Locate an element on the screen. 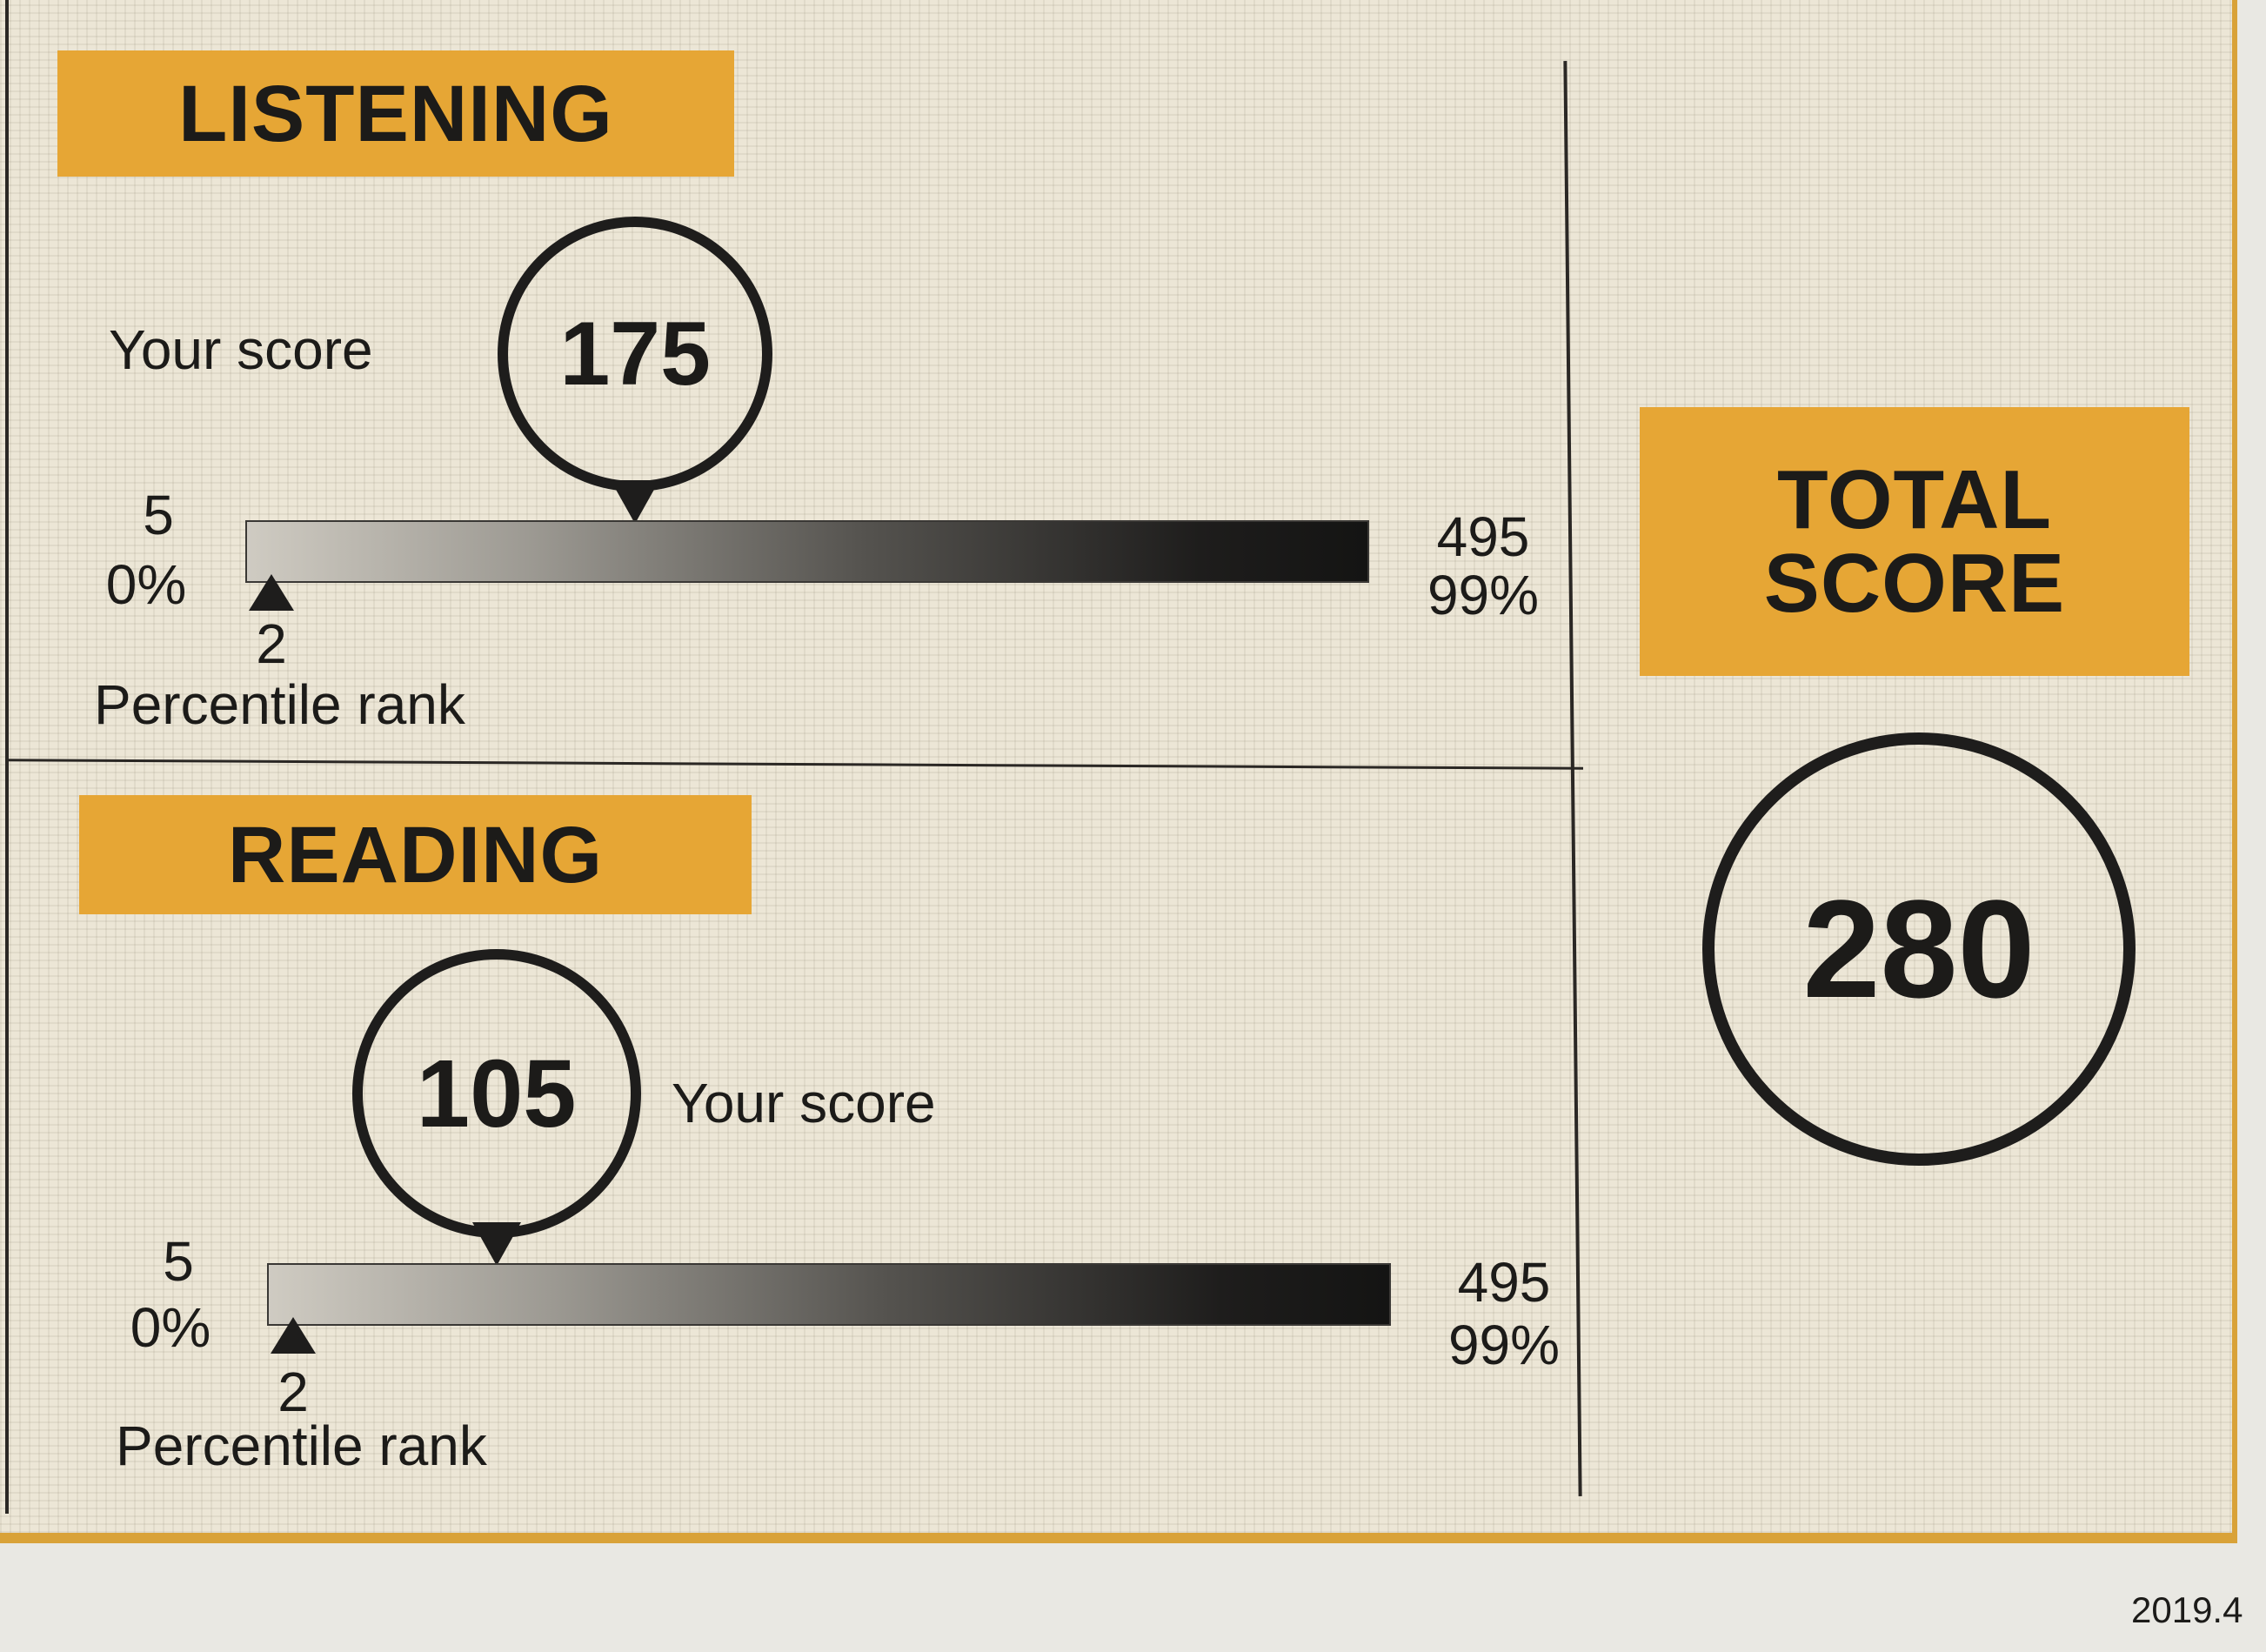 The height and width of the screenshot is (1652, 2266). listening-score-circle: 175 is located at coordinates (635, 354).